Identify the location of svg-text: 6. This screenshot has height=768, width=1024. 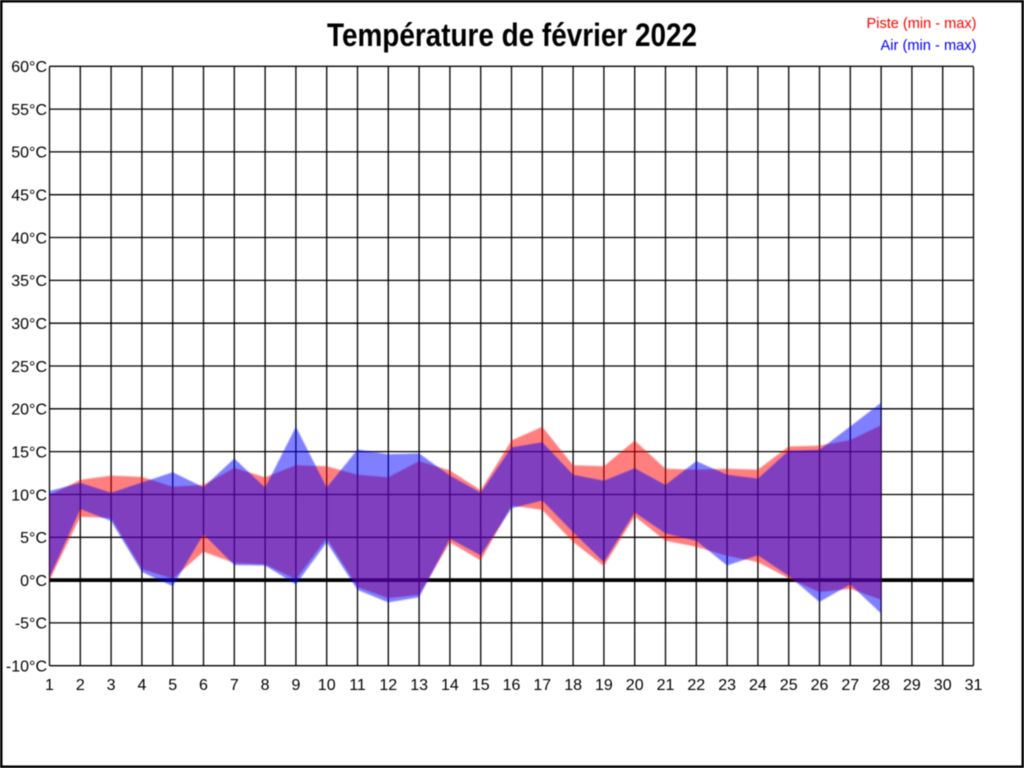
(203, 685).